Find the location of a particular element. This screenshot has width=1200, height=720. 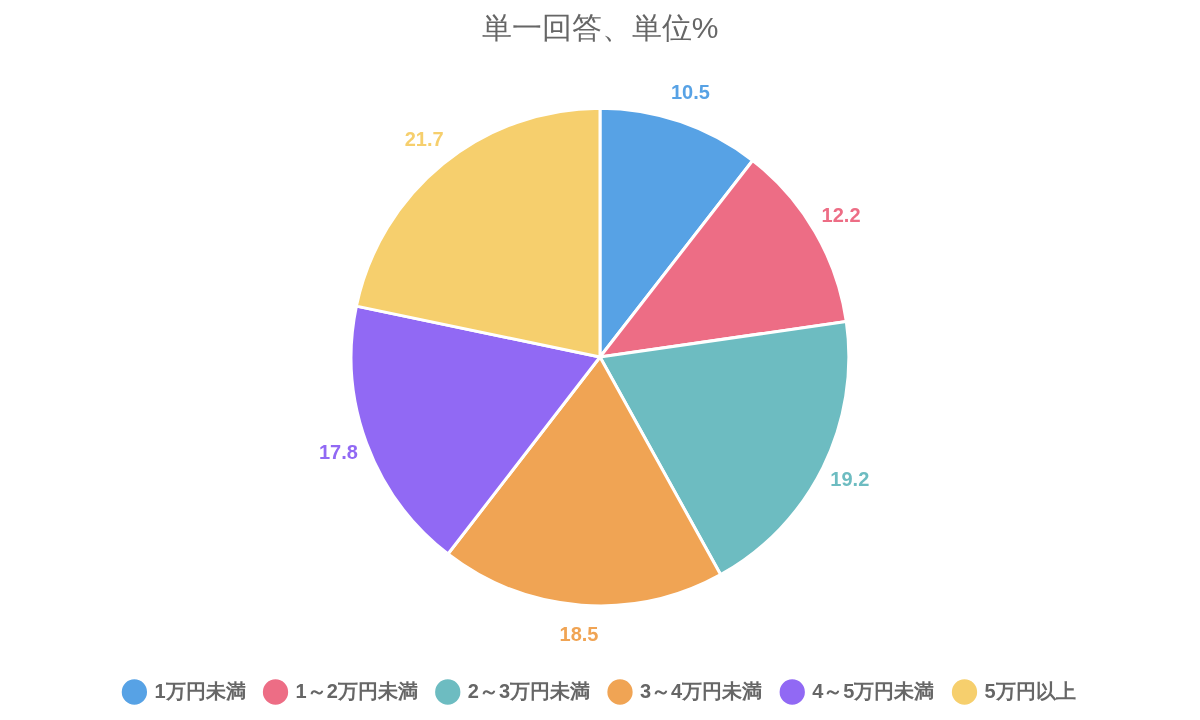

data-label: 21.7 is located at coordinates (424, 139).